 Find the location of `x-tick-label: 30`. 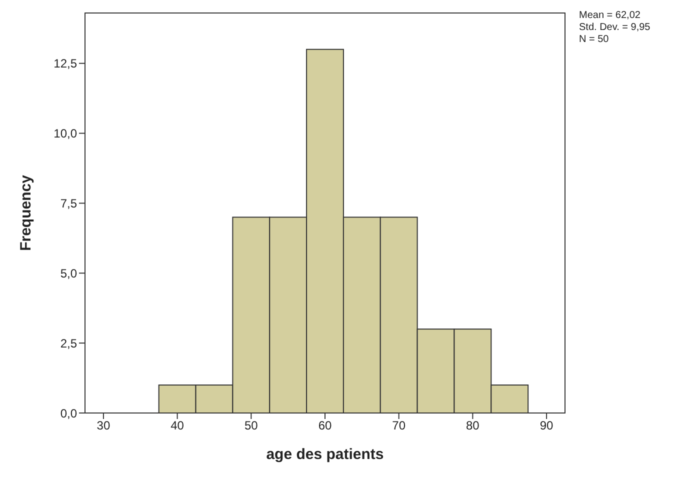

x-tick-label: 30 is located at coordinates (103, 425).